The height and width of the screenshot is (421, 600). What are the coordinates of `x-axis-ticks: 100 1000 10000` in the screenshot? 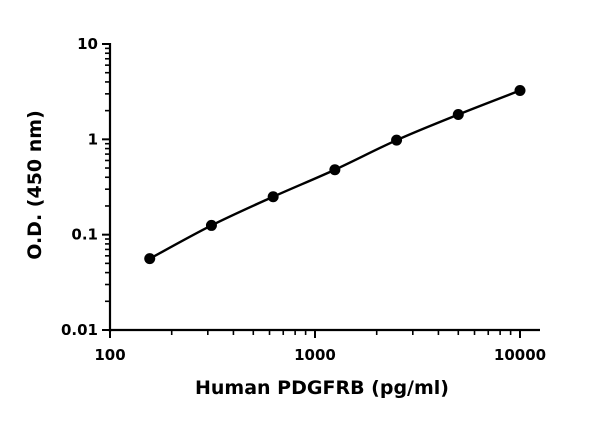 It's located at (320, 347).